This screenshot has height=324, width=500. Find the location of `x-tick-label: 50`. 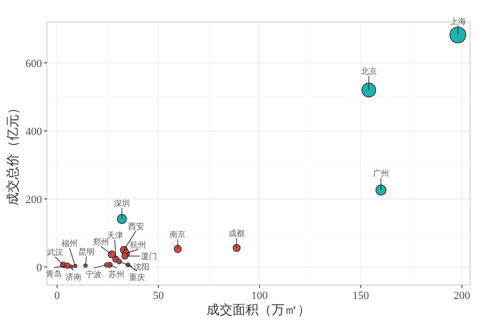

x-tick-label: 50 is located at coordinates (158, 296).